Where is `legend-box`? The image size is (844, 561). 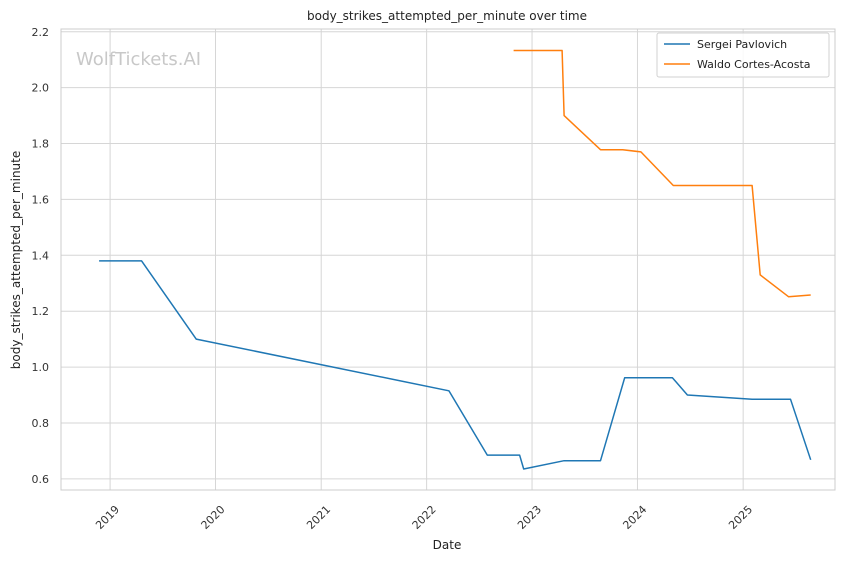
legend-box is located at coordinates (743, 55).